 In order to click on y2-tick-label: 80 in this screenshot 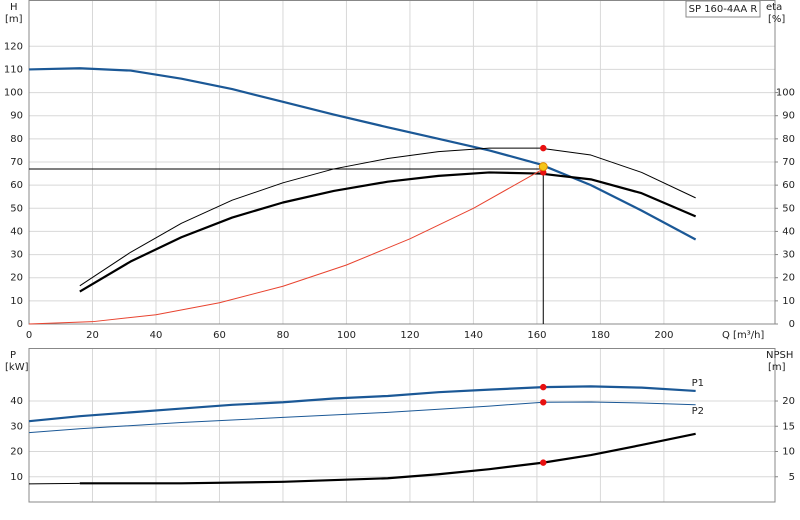, I will do `click(788, 139)`.